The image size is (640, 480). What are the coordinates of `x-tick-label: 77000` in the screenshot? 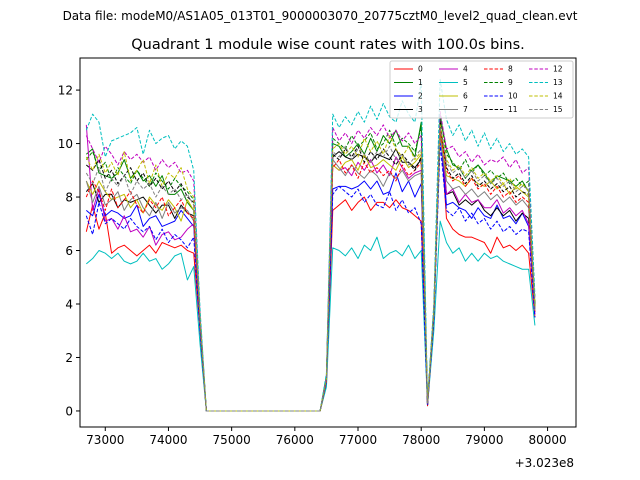 It's located at (358, 440).